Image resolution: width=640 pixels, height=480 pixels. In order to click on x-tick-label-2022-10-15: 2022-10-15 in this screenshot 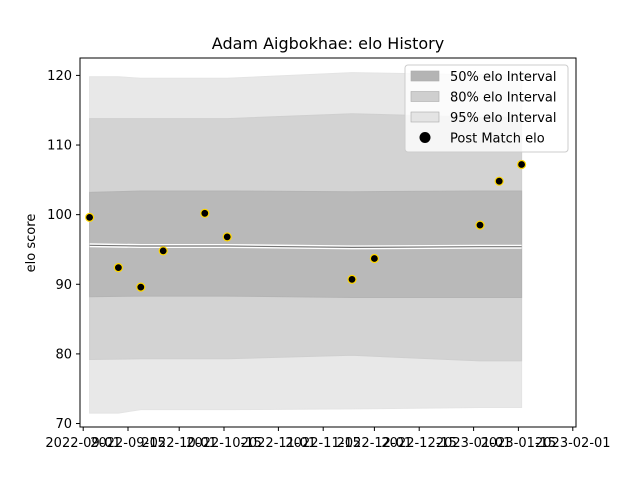, I will do `click(224, 443)`.